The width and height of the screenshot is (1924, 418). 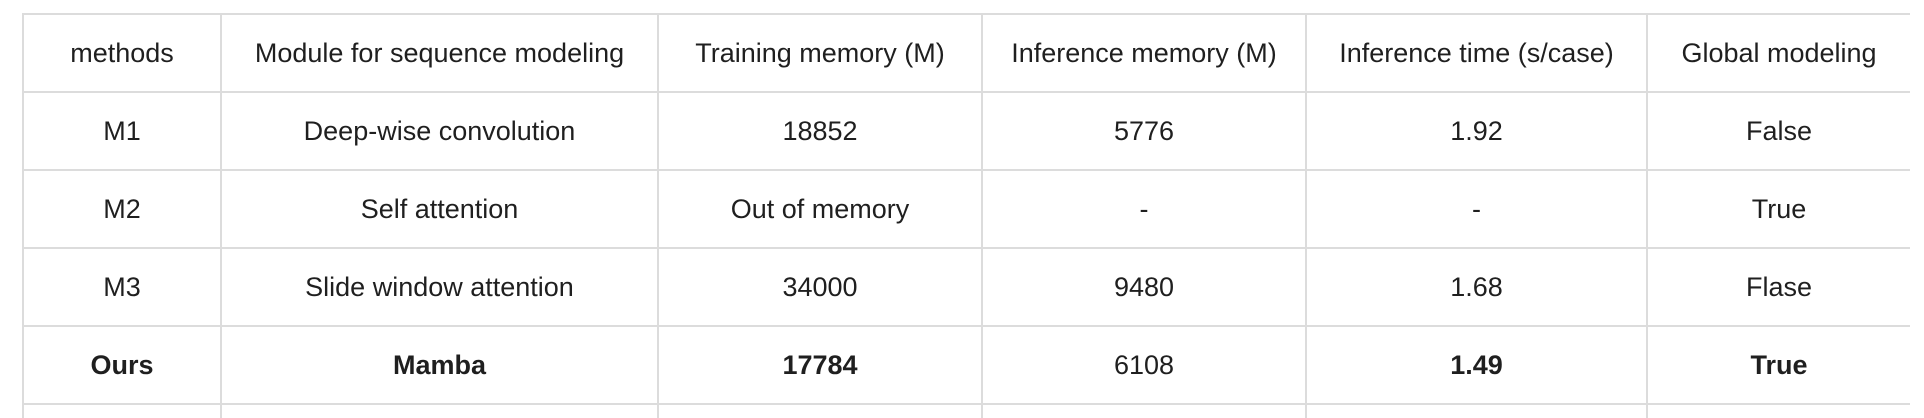 I want to click on cell-inference-time: -, so click(x=1476, y=209).